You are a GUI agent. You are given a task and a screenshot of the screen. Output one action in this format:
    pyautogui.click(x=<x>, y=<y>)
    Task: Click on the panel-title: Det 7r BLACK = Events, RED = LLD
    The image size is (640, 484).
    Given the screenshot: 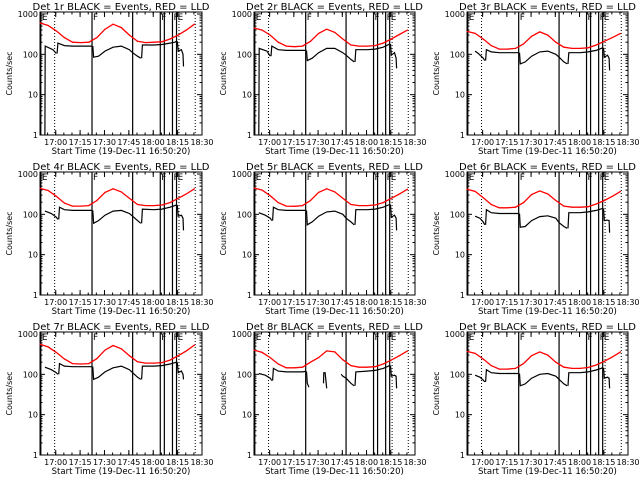 What is the action you would take?
    pyautogui.click(x=121, y=327)
    